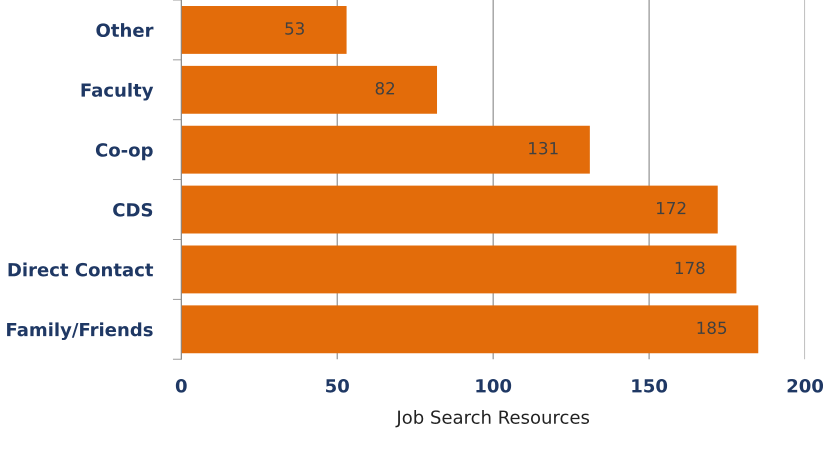 Image resolution: width=824 pixels, height=449 pixels. I want to click on y-tick-label: CDS, so click(132, 209).